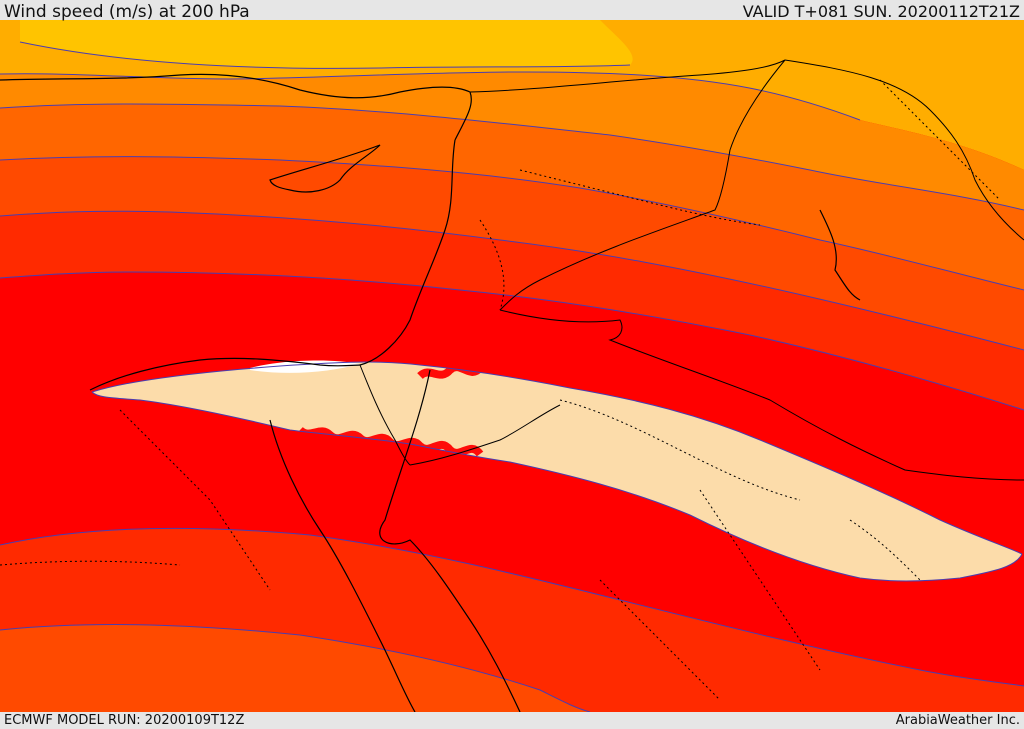  I want to click on band-light-yellow, so click(326, 44).